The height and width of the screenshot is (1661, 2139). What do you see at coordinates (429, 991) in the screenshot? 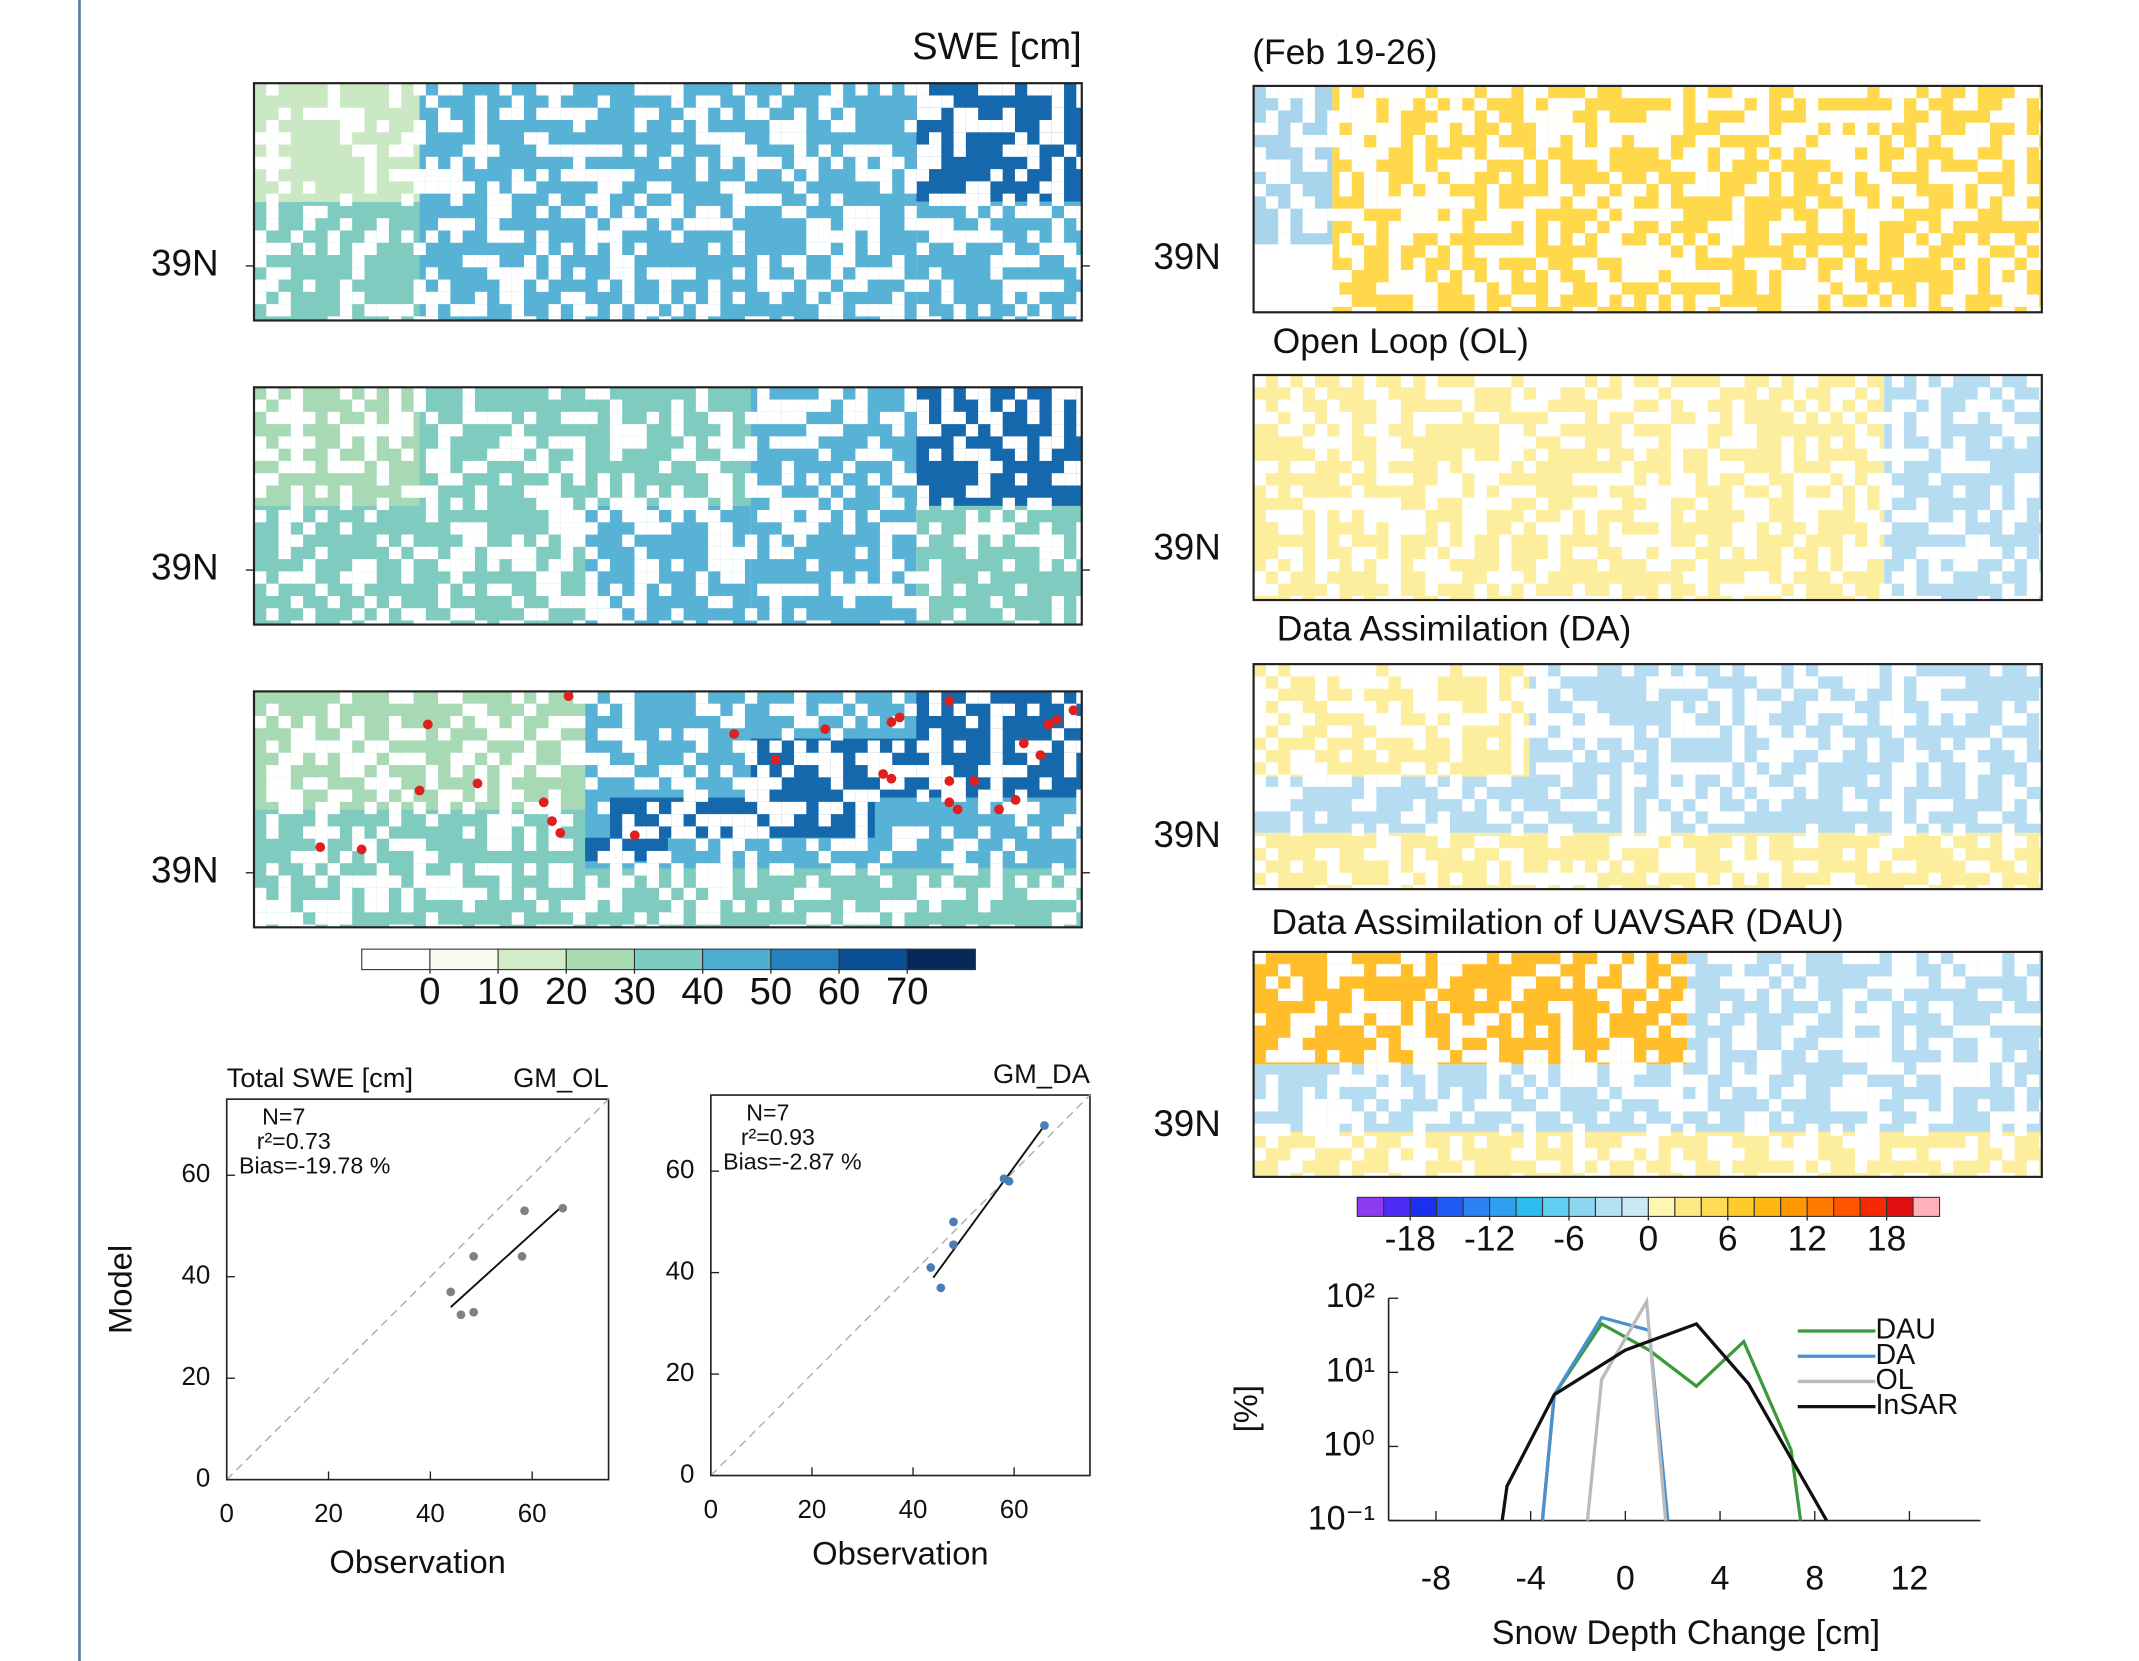
I see `colorbar-tick-label: 0` at bounding box center [429, 991].